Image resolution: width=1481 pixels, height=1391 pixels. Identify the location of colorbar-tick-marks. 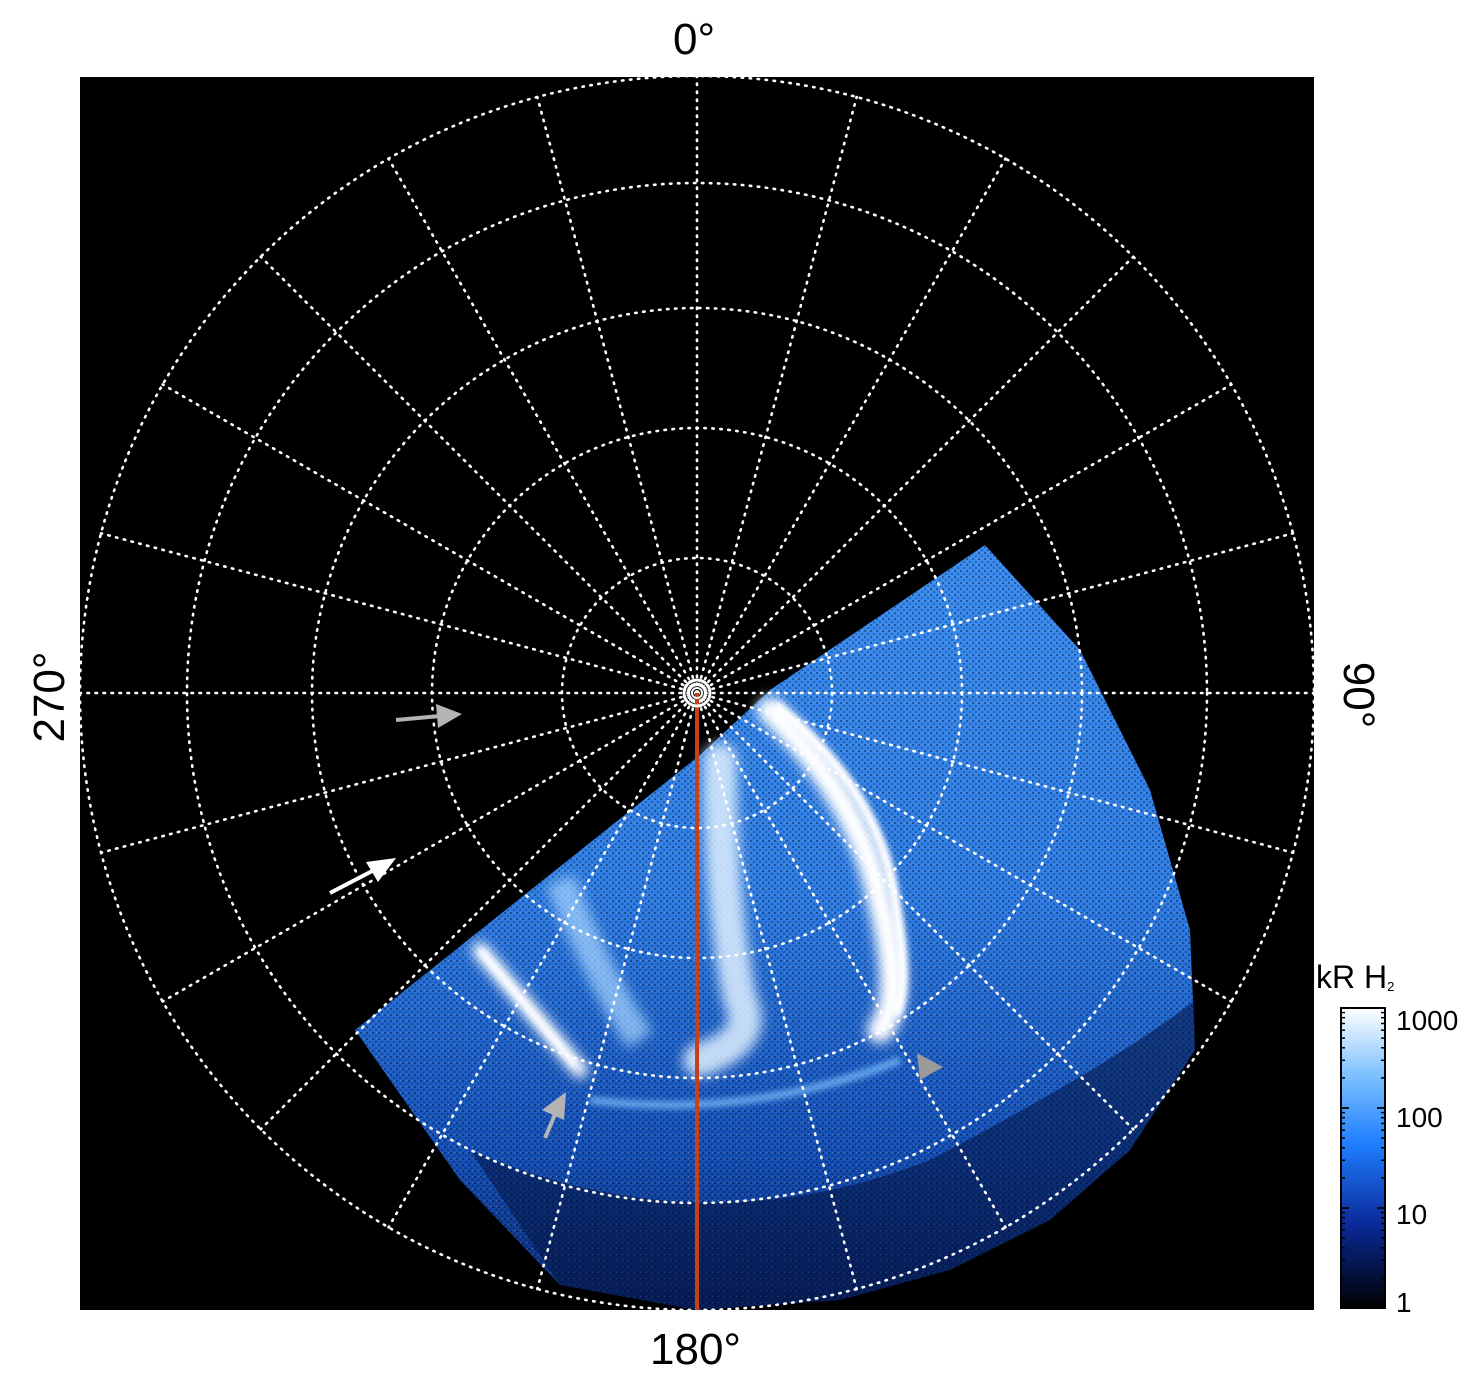
(1363, 1158).